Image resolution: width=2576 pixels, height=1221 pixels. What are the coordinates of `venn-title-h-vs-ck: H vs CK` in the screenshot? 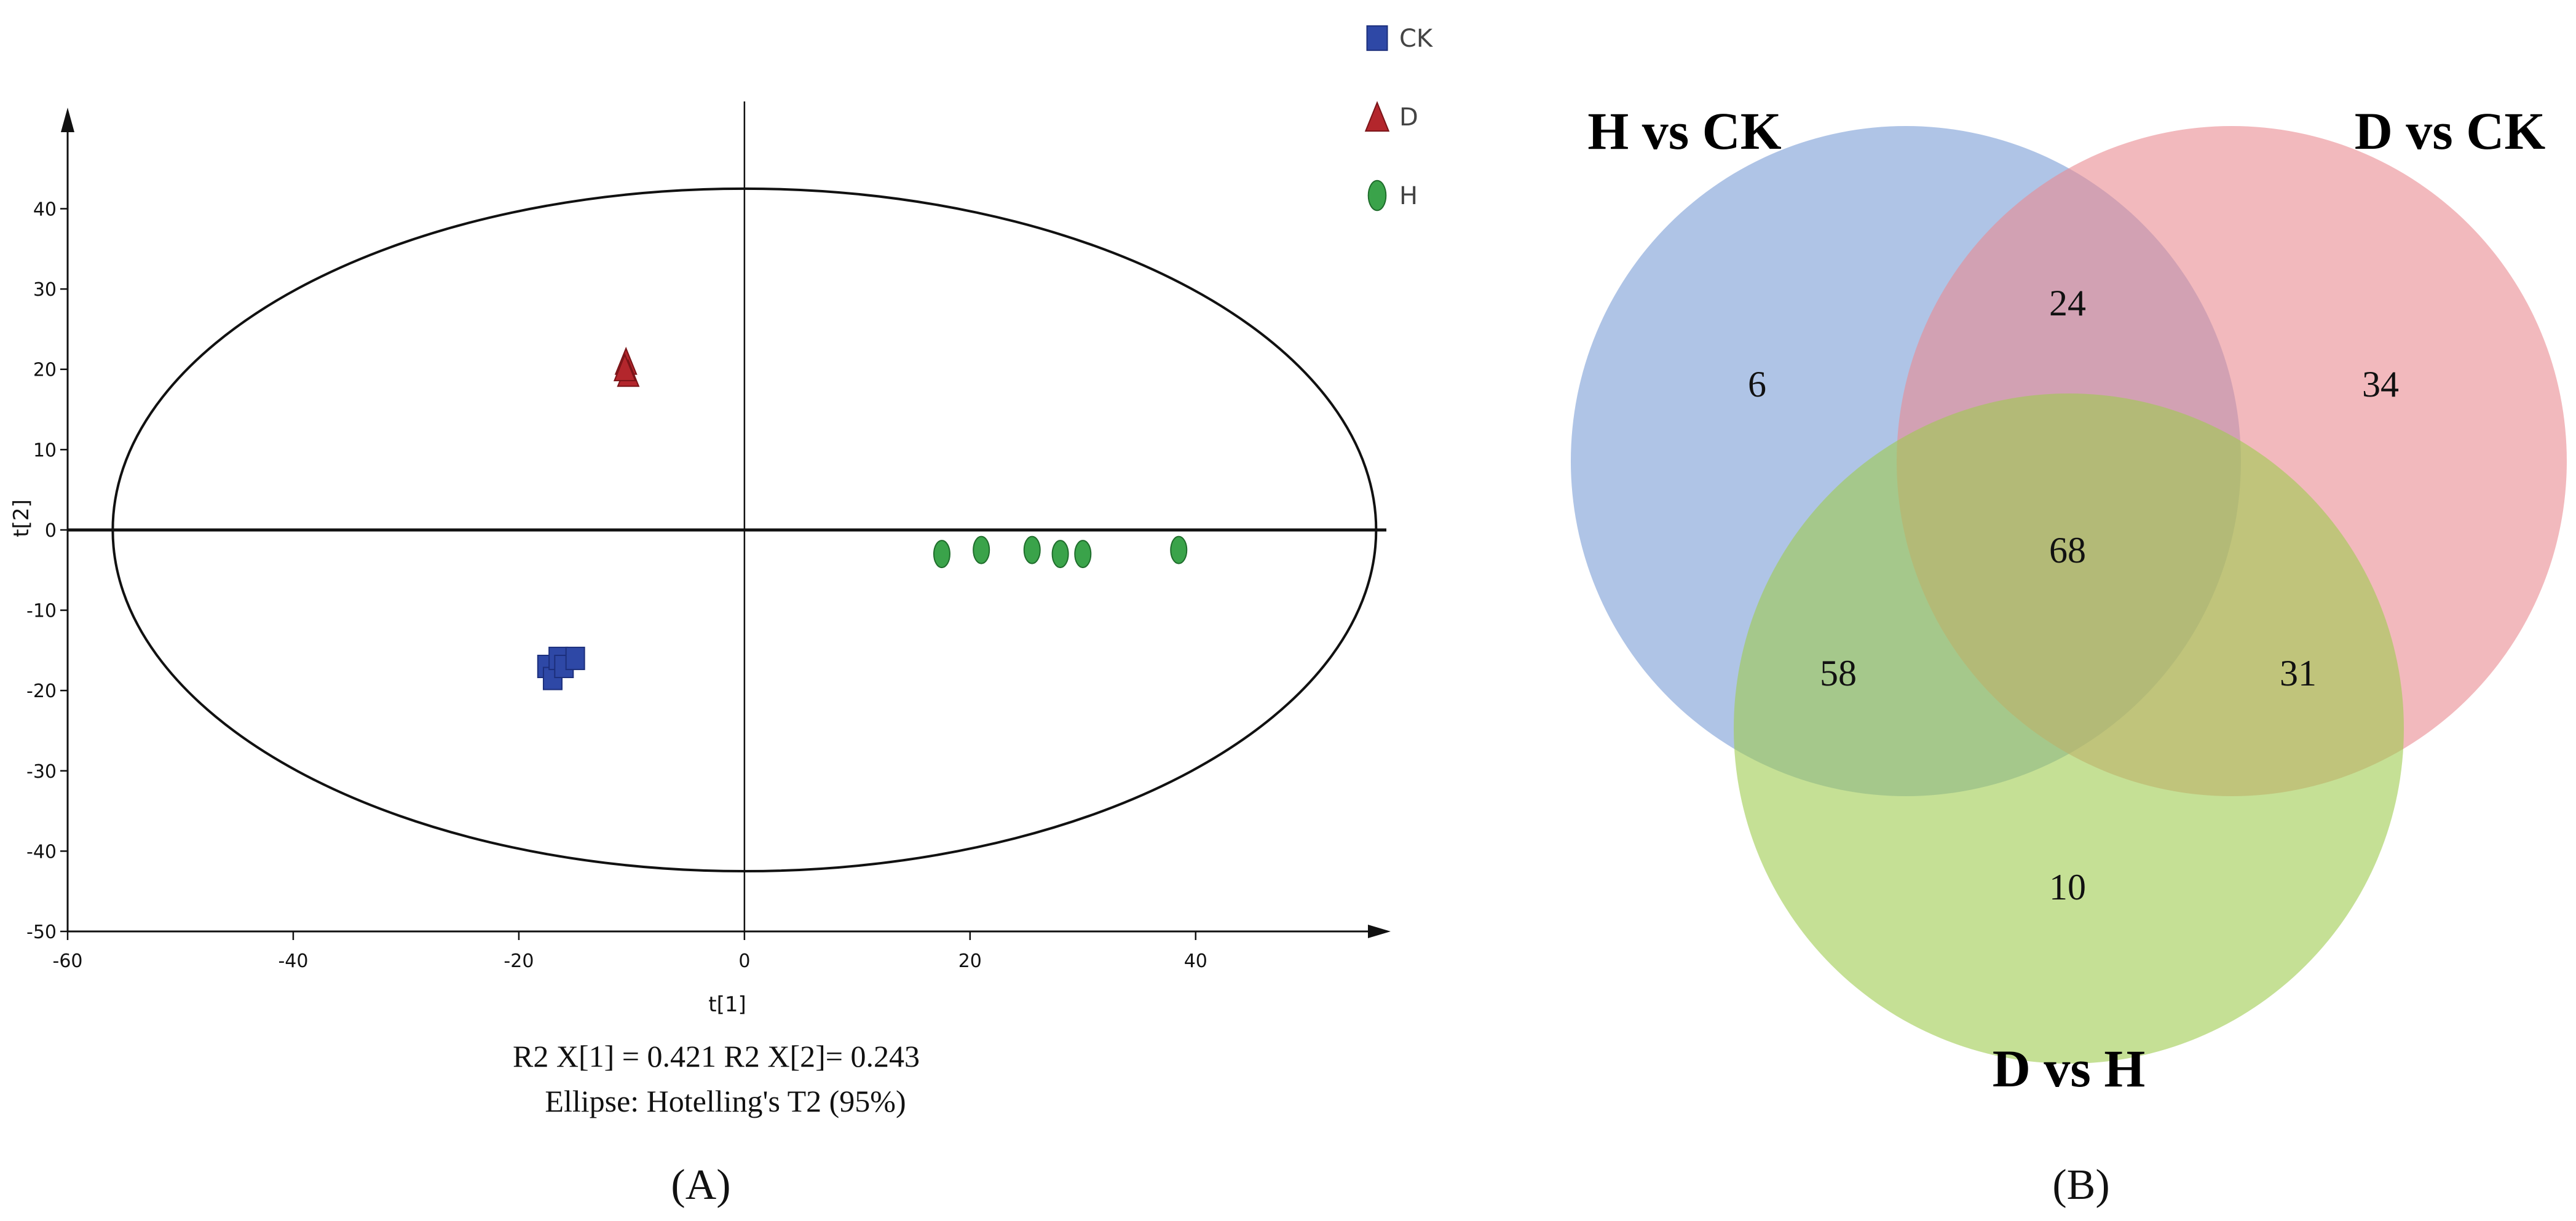 It's located at (1684, 130).